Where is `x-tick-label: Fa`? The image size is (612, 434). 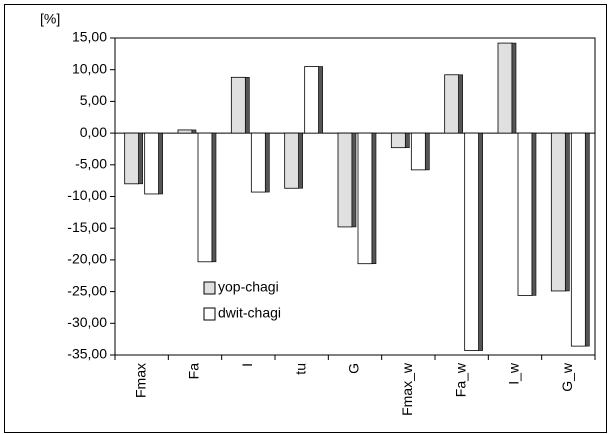 x-tick-label: Fa is located at coordinates (194, 371).